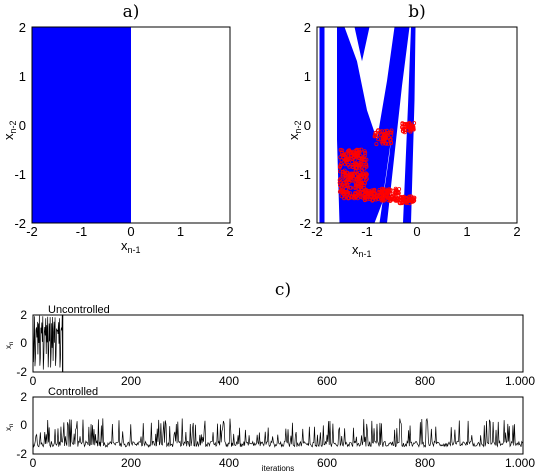 The width and height of the screenshot is (538, 472). I want to click on panel-b-points, so click(377, 163).